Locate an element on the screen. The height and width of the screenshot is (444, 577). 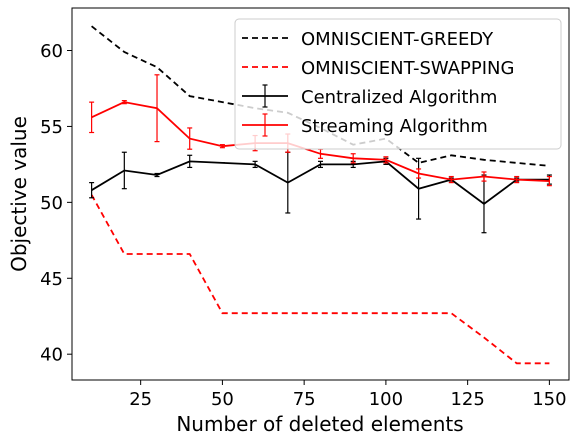
legend-label-0: OMNISCIENT-GREEDY is located at coordinates (397, 39).